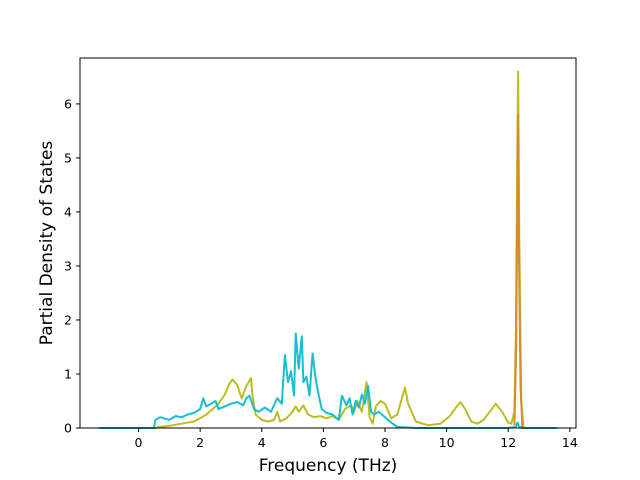 The width and height of the screenshot is (640, 480). Describe the element at coordinates (508, 442) in the screenshot. I see `x-tick-label: 12` at that location.